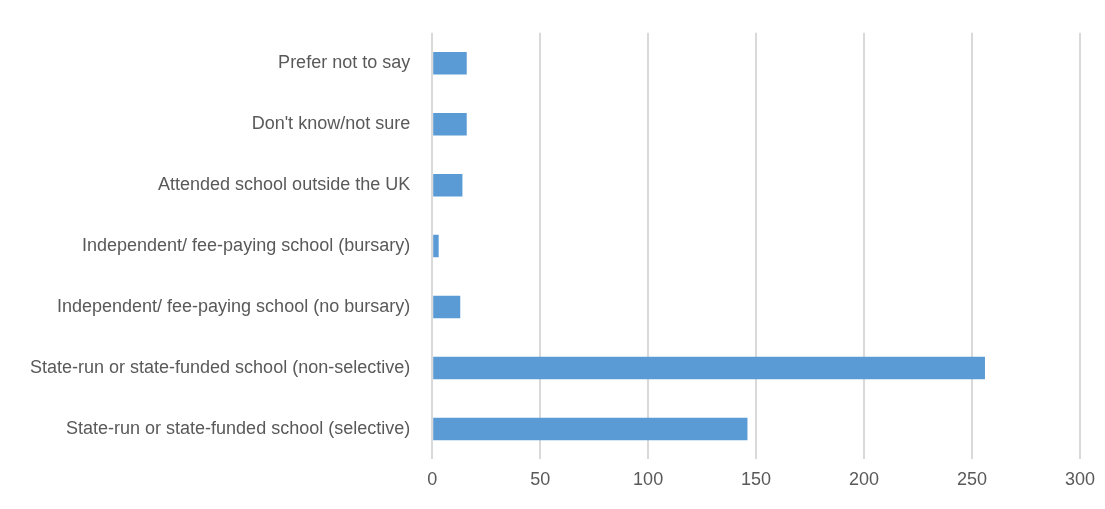 This screenshot has width=1105, height=509. What do you see at coordinates (344, 62) in the screenshot?
I see `y-tick-label: Prefer not to say` at bounding box center [344, 62].